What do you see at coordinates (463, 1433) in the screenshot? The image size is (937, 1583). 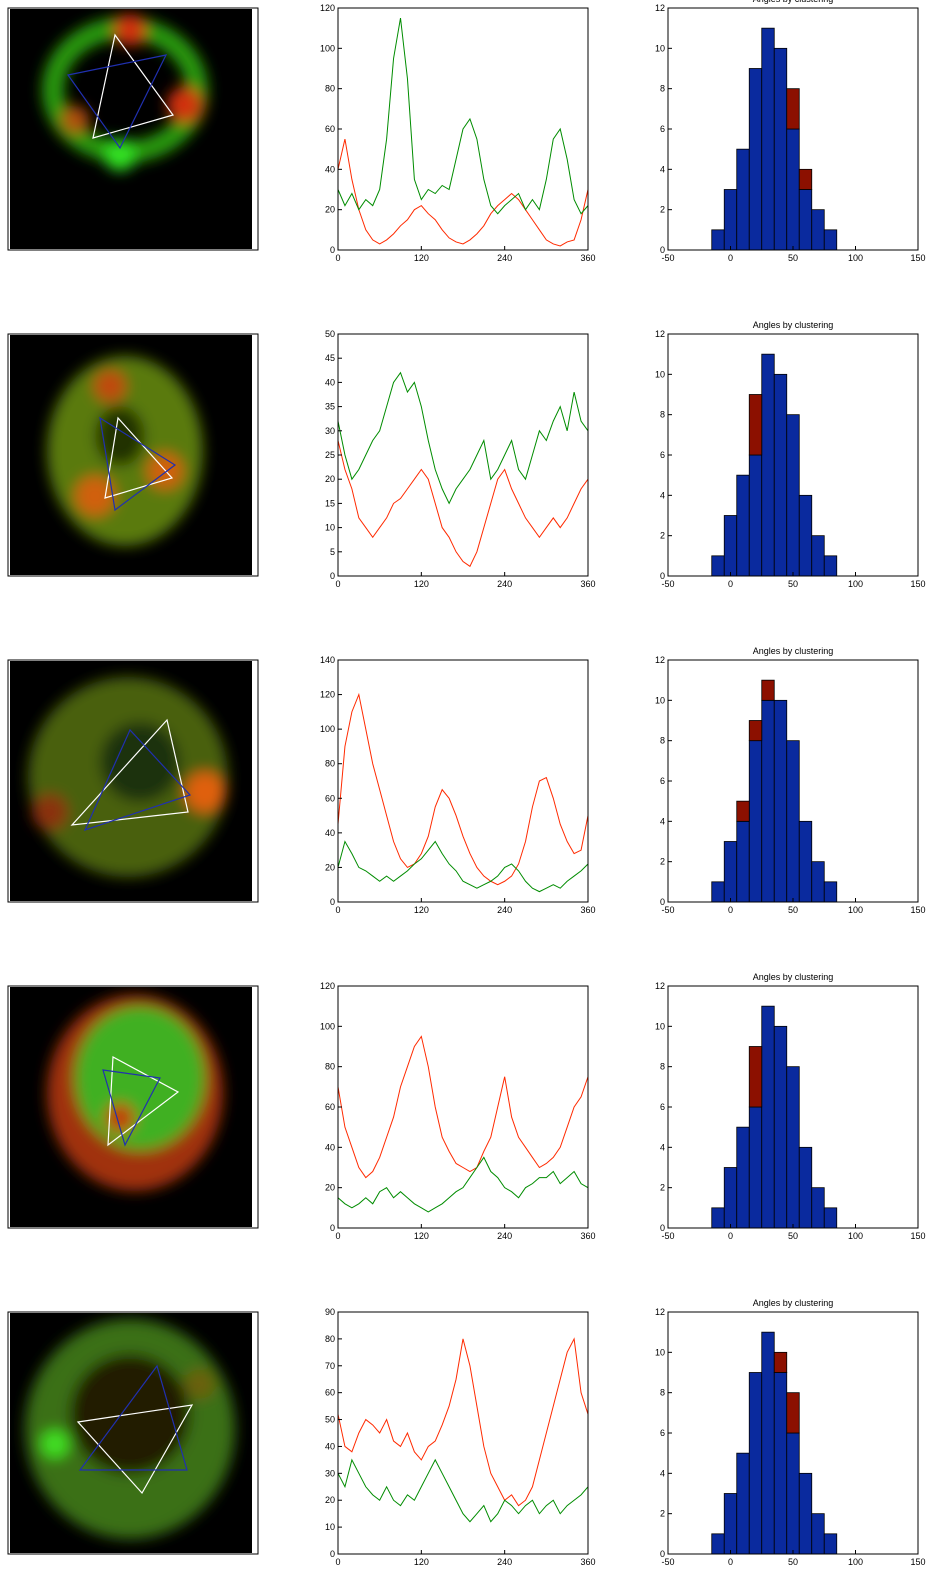 I see `plot-area` at bounding box center [463, 1433].